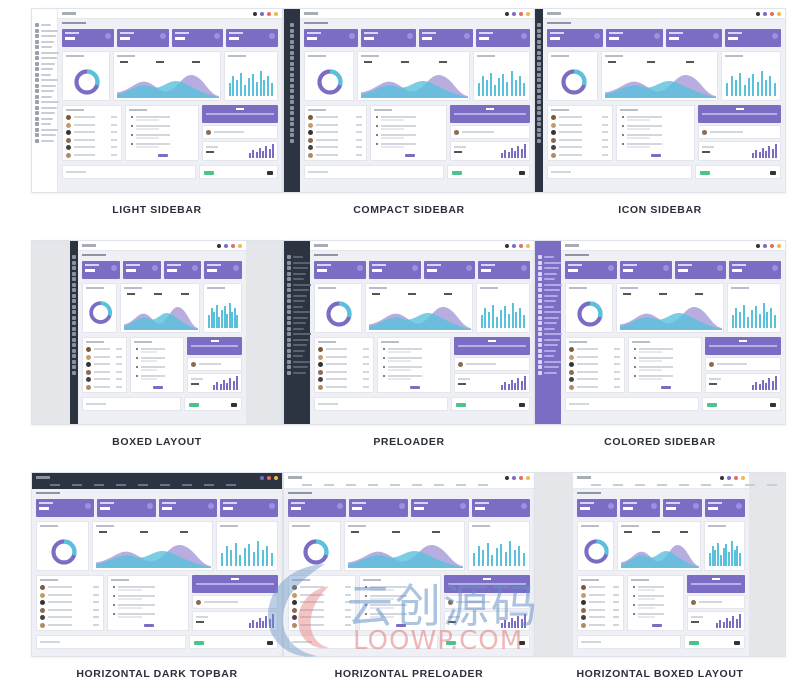  Describe the element at coordinates (739, 151) in the screenshot. I see `mini-bar-card` at that location.